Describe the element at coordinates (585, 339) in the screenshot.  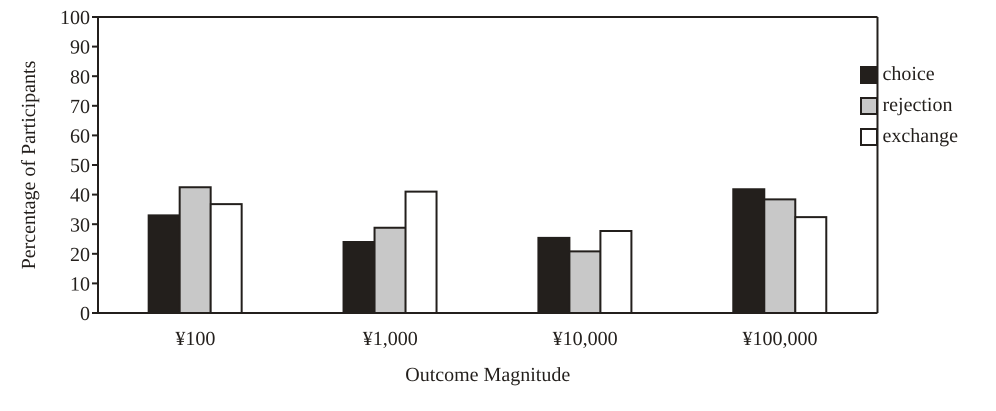
I see `x-tick-label: ¥10,000` at that location.